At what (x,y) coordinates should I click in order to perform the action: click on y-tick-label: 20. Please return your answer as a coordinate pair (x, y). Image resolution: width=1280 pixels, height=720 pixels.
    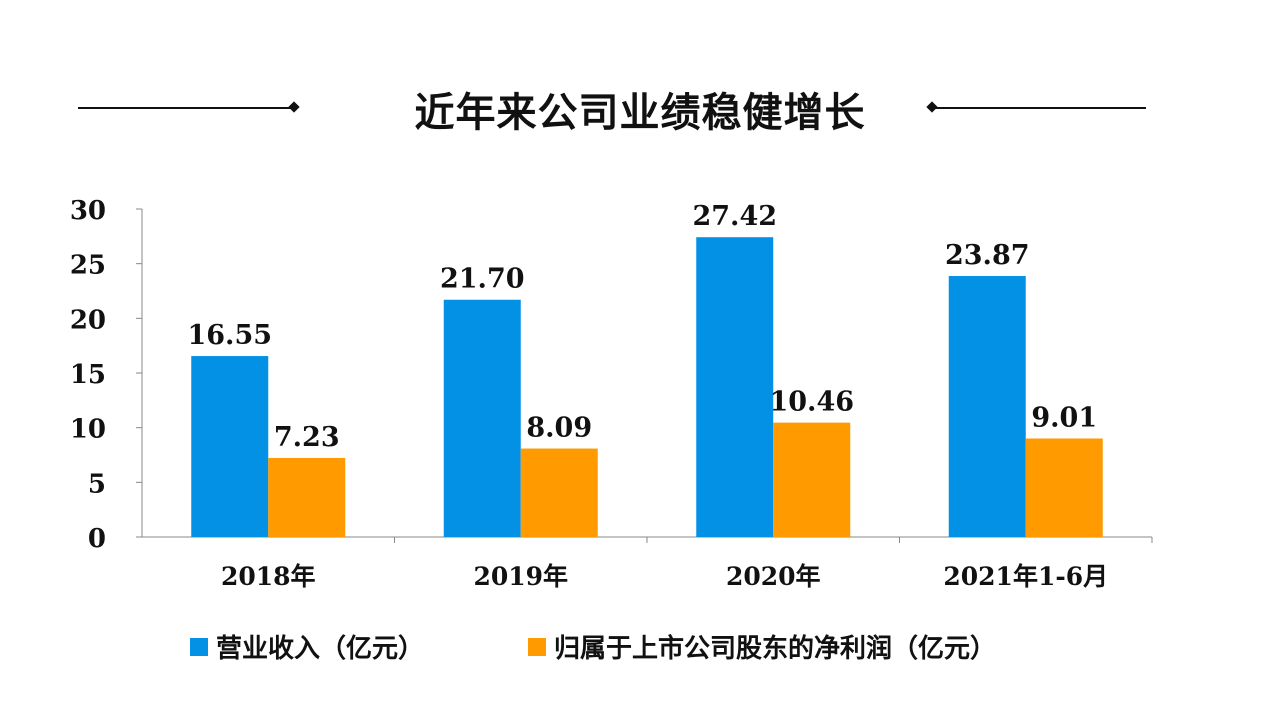
    Looking at the image, I should click on (88, 320).